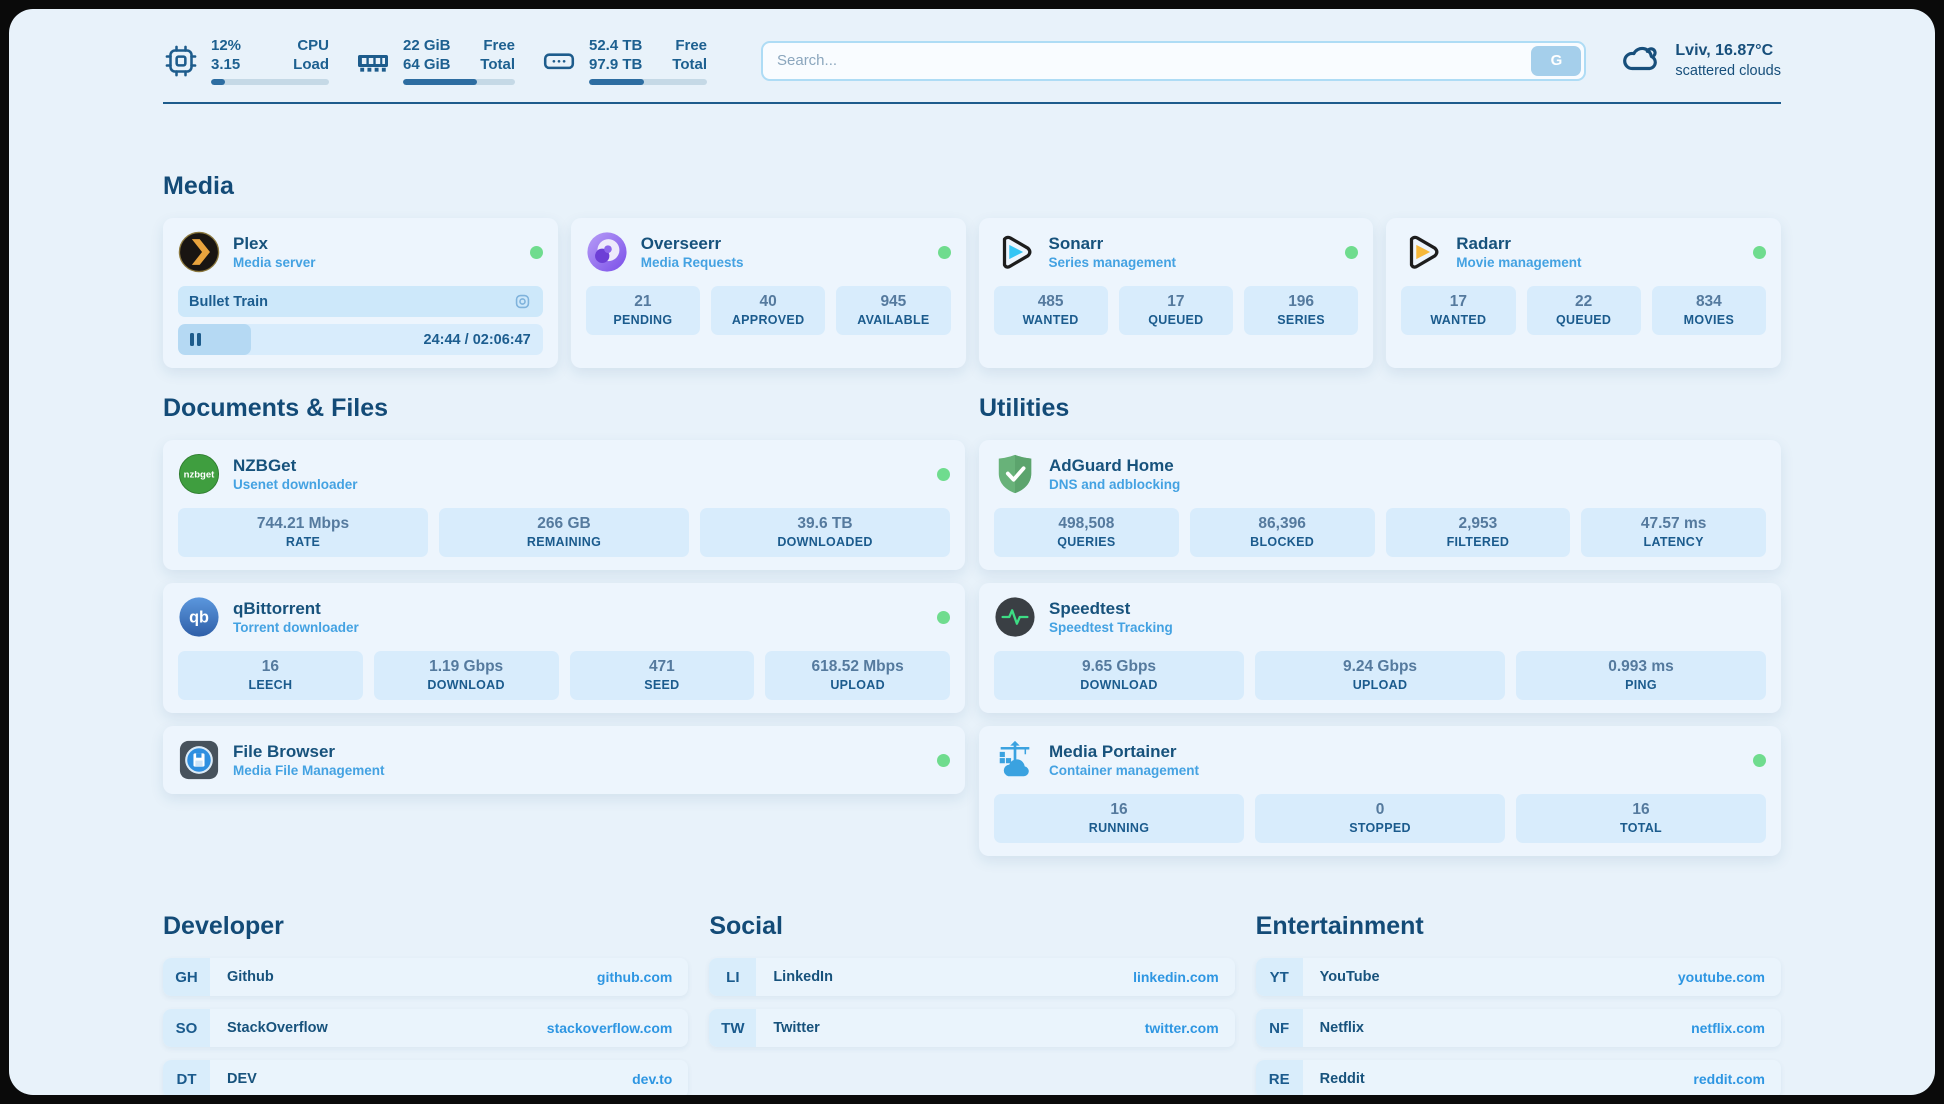  What do you see at coordinates (214, 339) in the screenshot?
I see `playback-progress-fill` at bounding box center [214, 339].